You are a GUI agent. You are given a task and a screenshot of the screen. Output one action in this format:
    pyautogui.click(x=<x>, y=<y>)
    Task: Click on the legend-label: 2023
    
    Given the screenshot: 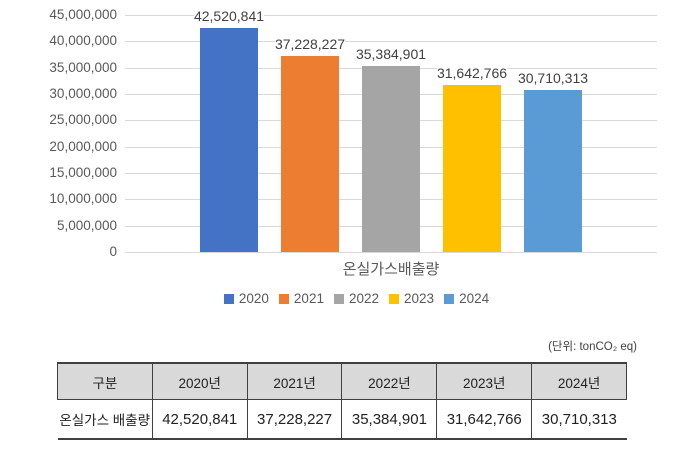 What is the action you would take?
    pyautogui.click(x=419, y=298)
    